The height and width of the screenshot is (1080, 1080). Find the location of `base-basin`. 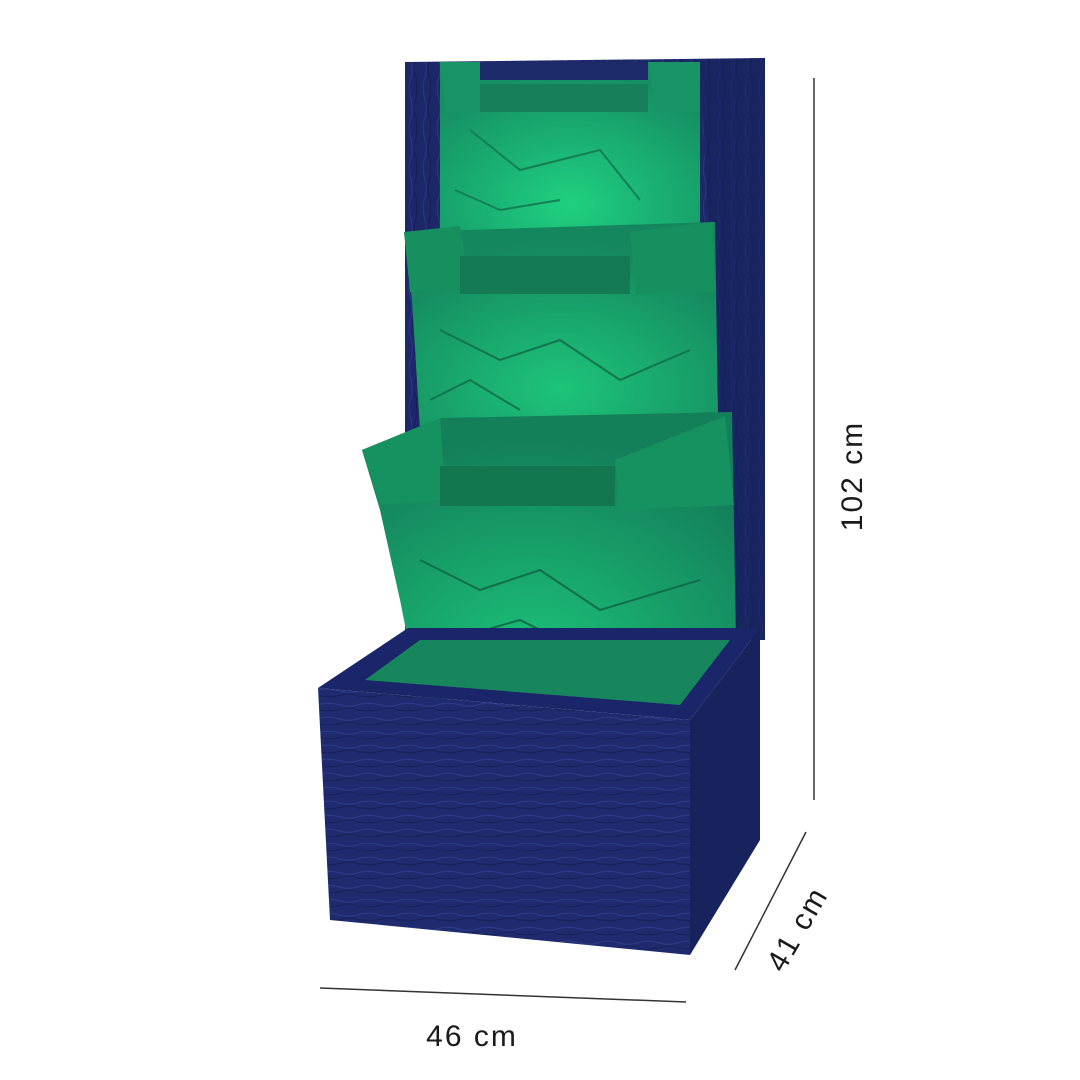

base-basin is located at coordinates (539, 791).